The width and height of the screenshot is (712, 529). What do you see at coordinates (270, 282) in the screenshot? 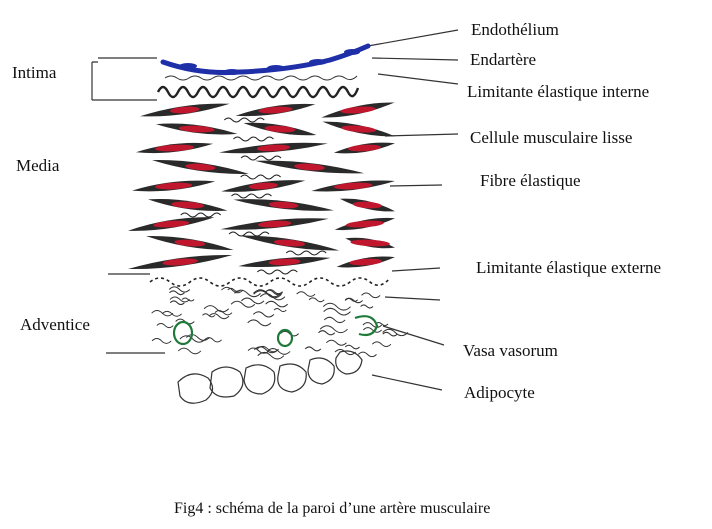
I see `external-elastic-lamina` at bounding box center [270, 282].